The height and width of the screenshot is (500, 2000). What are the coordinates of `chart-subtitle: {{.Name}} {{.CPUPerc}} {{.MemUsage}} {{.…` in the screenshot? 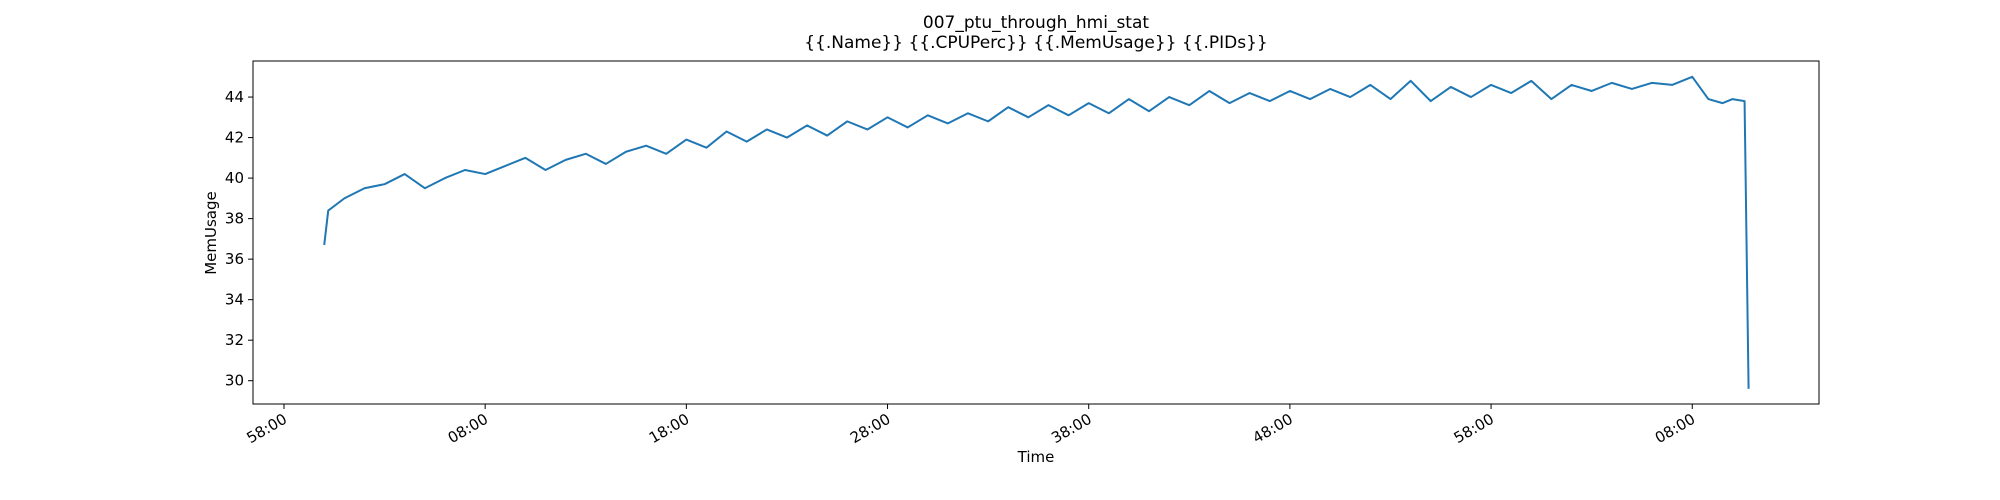 It's located at (1036, 43).